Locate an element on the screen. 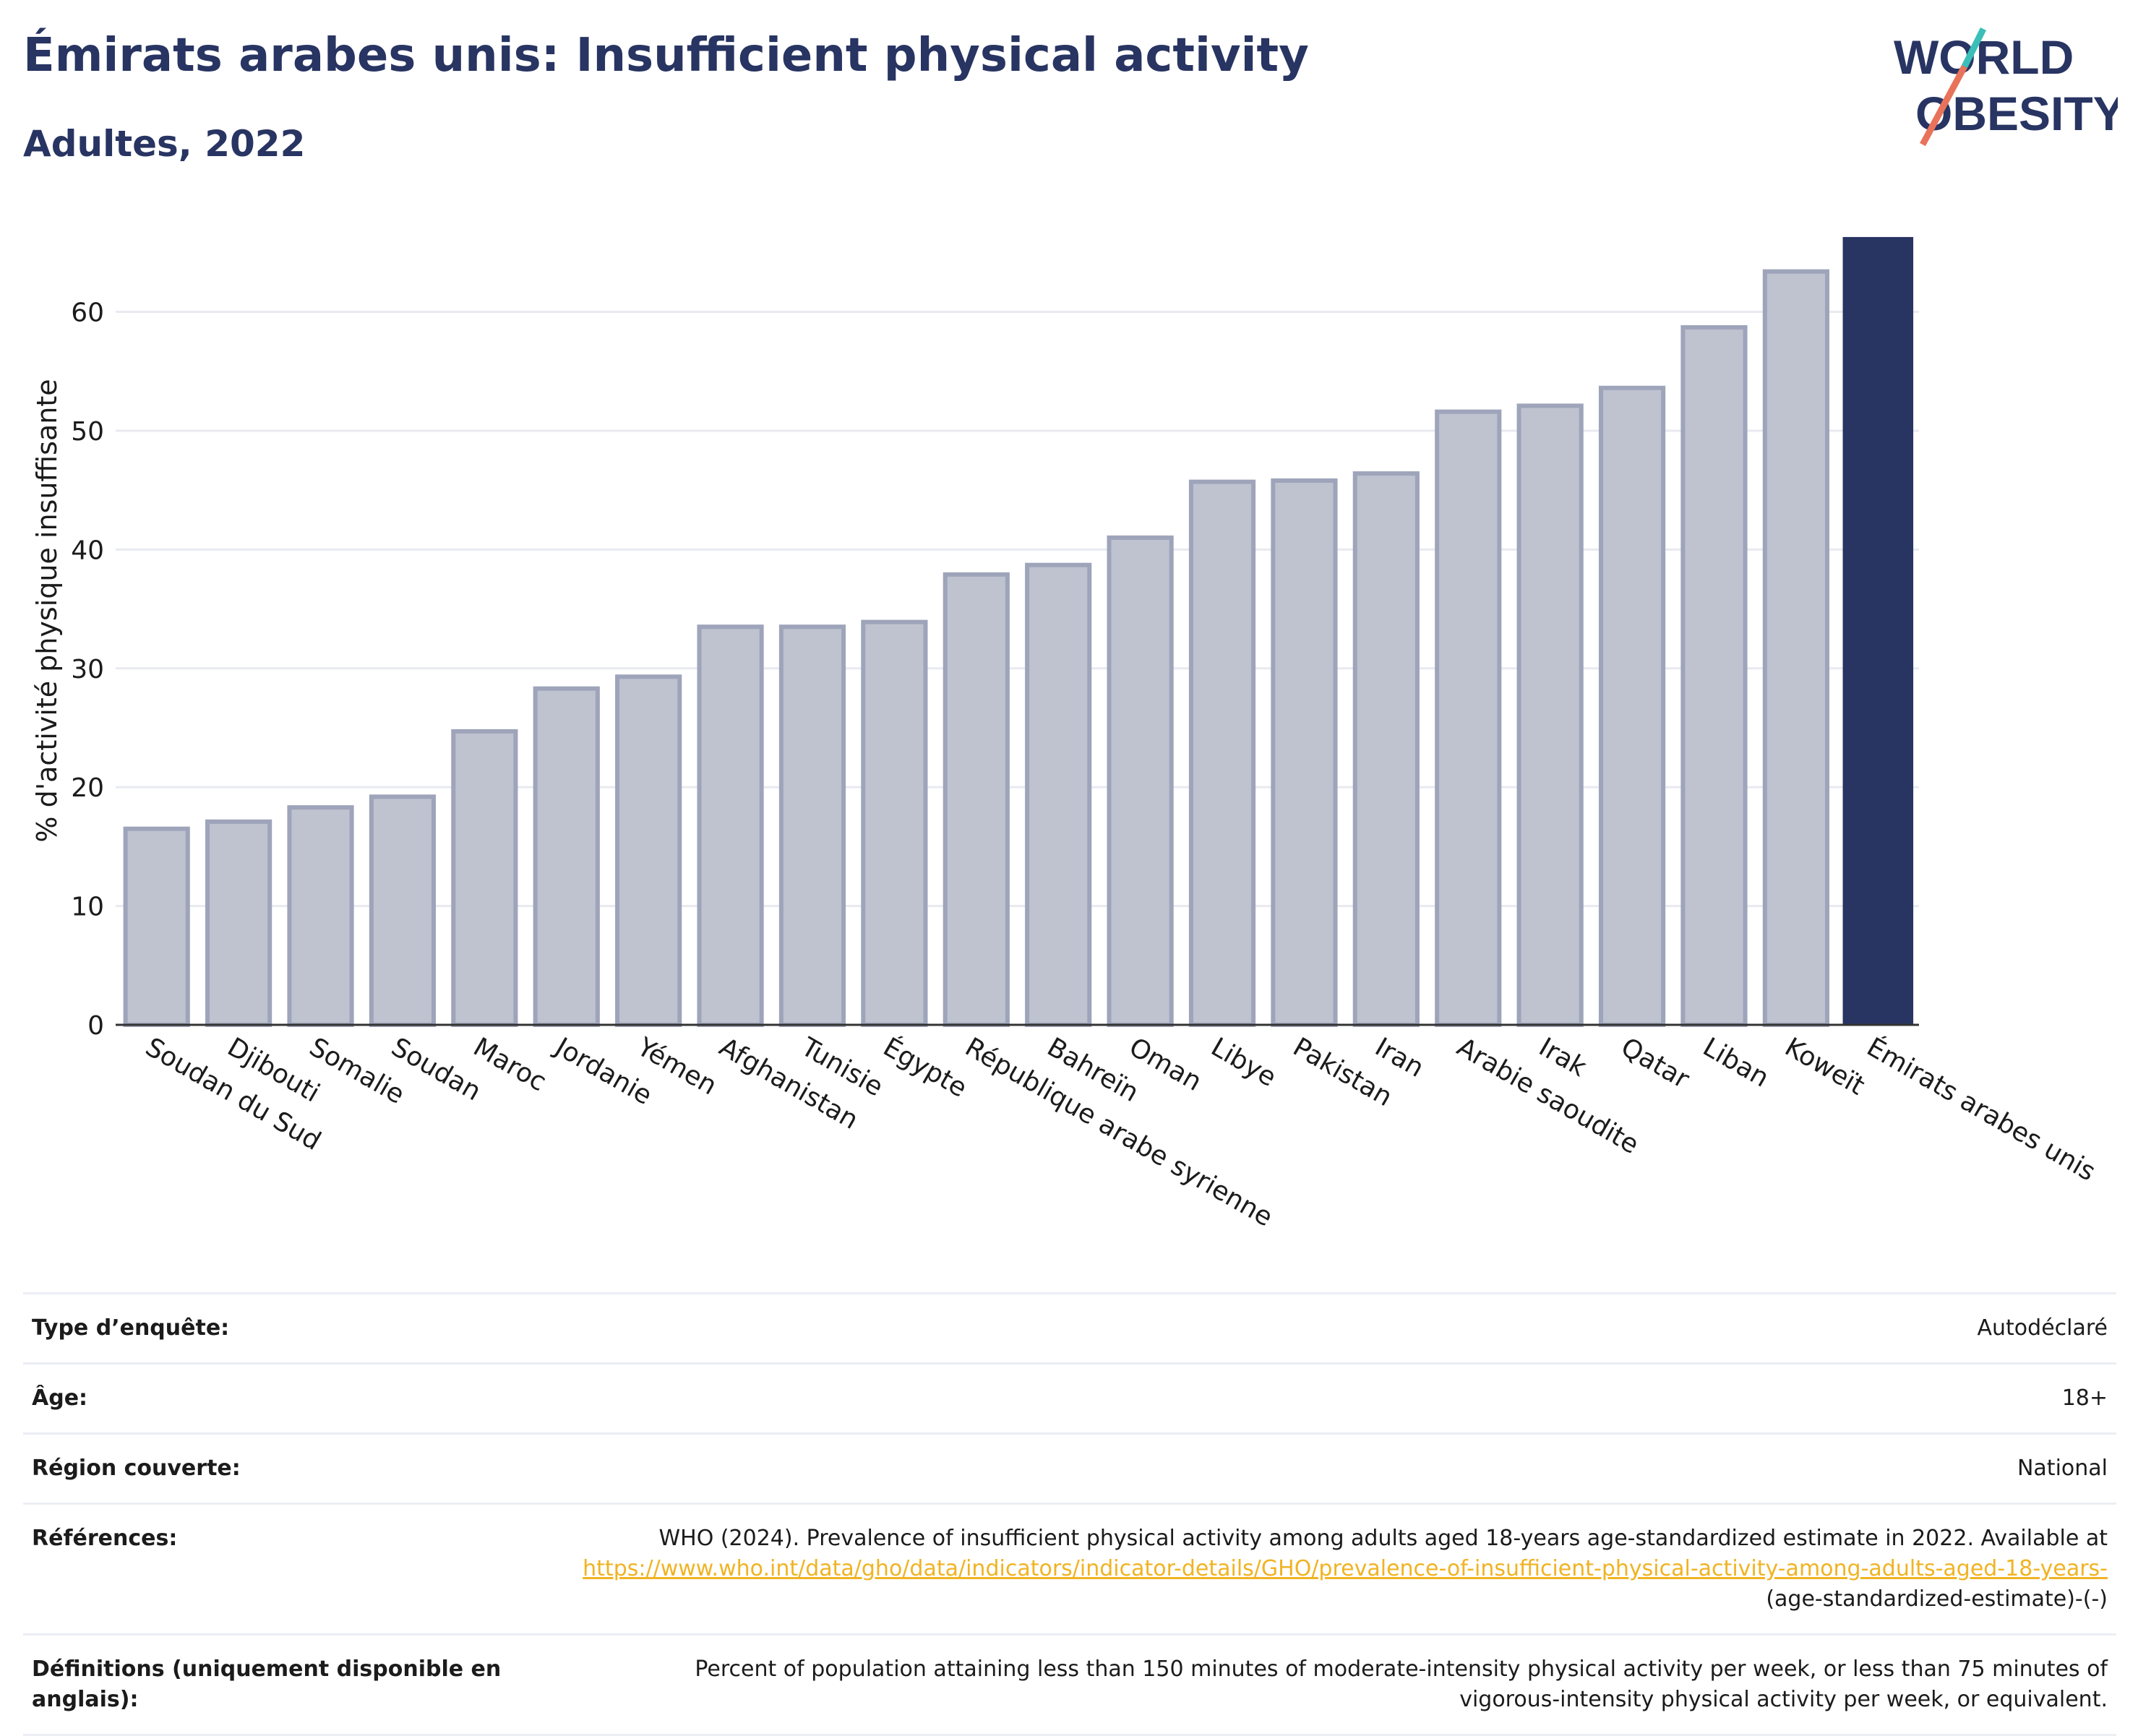  logo-slash-teal is located at coordinates (1974, 48).